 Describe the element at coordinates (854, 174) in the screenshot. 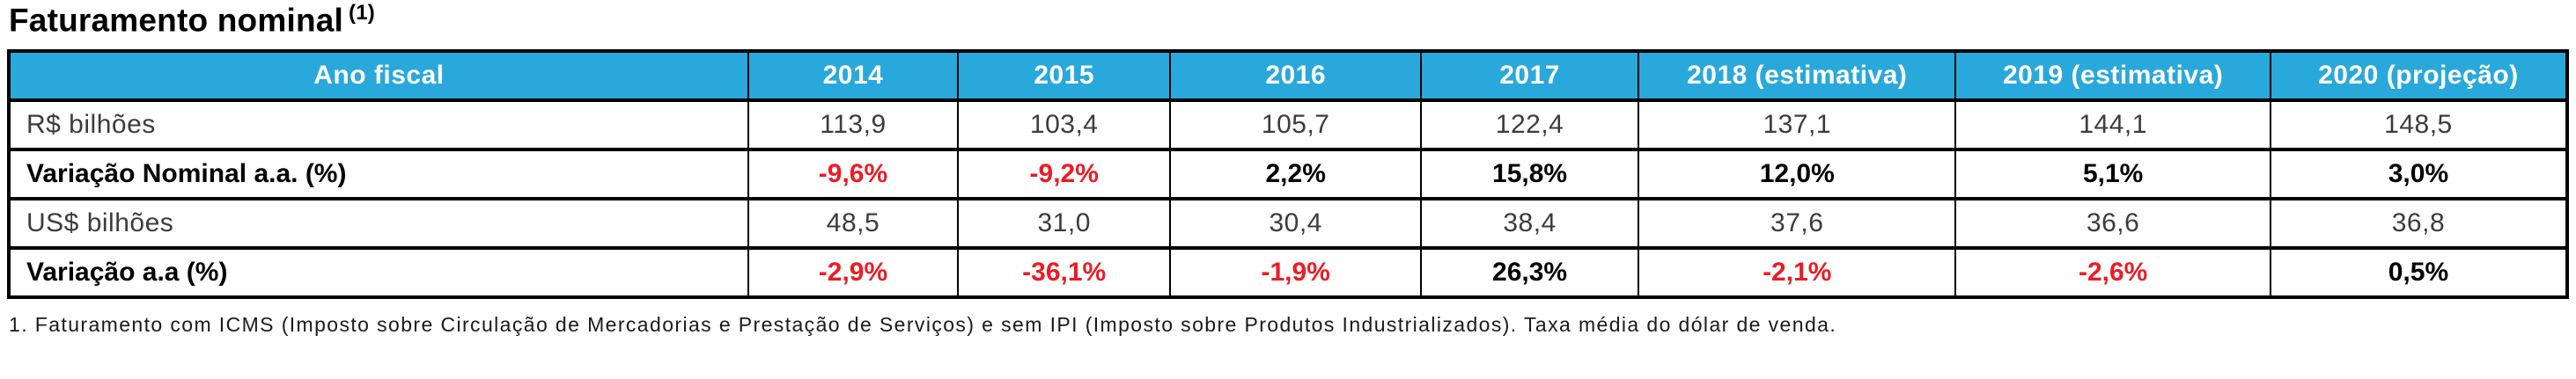

I see `value-cell: -9,6%` at that location.